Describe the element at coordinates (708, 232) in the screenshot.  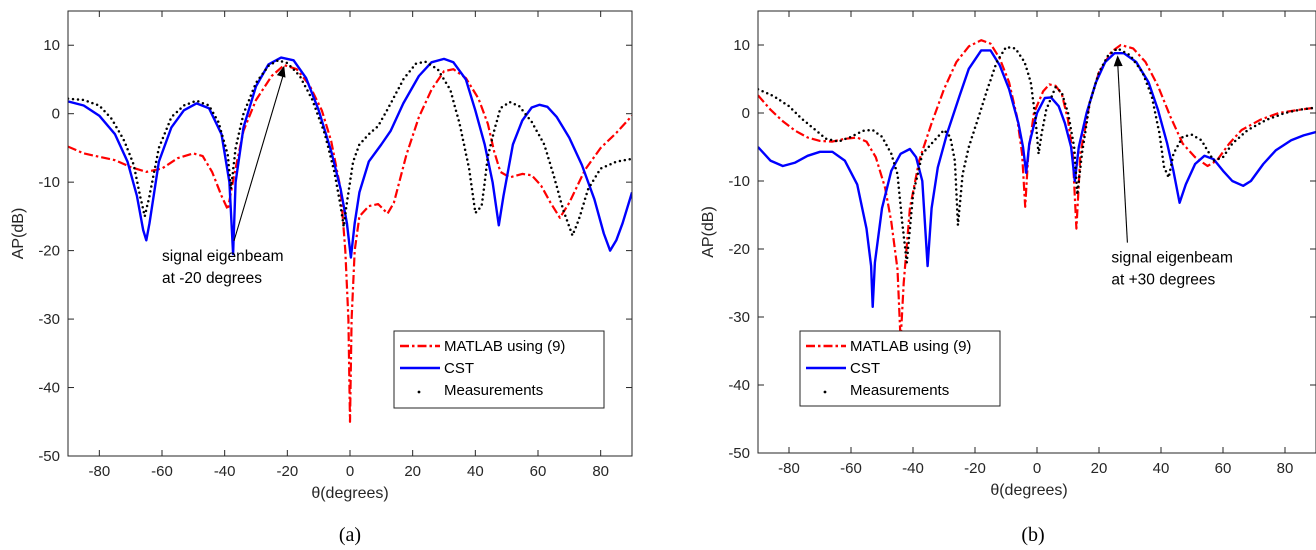
I see `y-axis-label: AP(dB)` at that location.